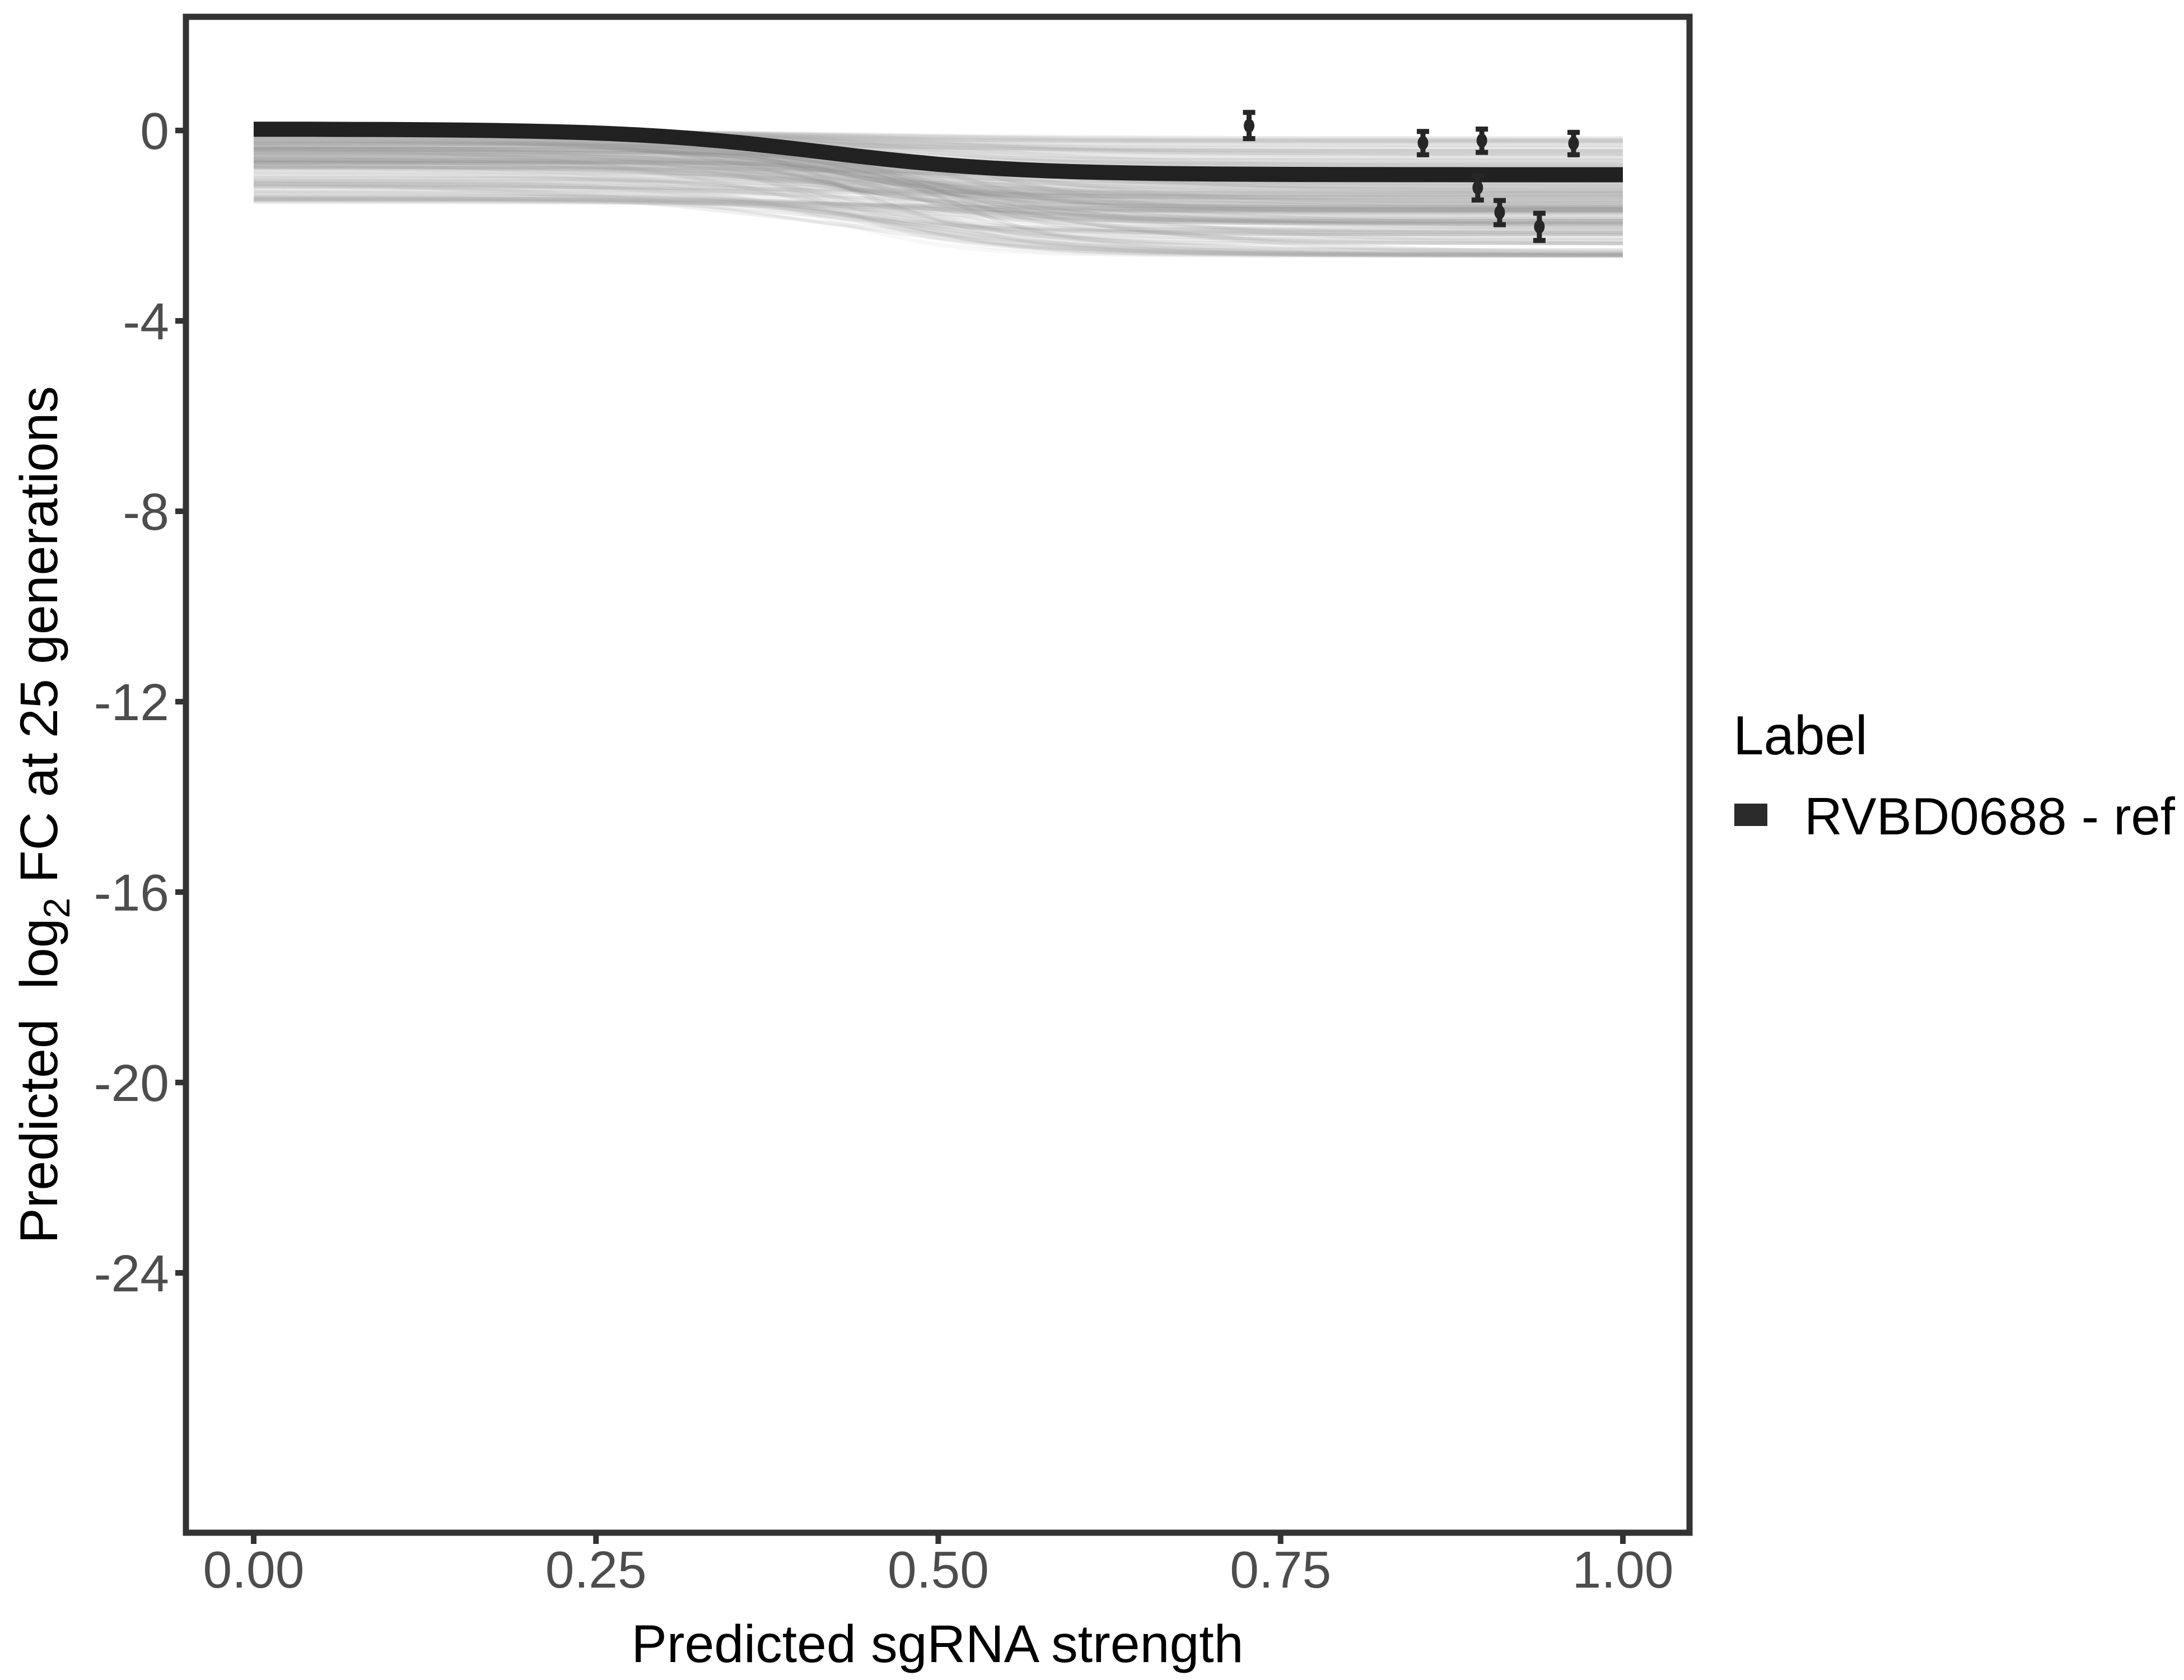 Image resolution: width=2184 pixels, height=1680 pixels. Describe the element at coordinates (132, 1083) in the screenshot. I see `y-tick-label: -20` at that location.